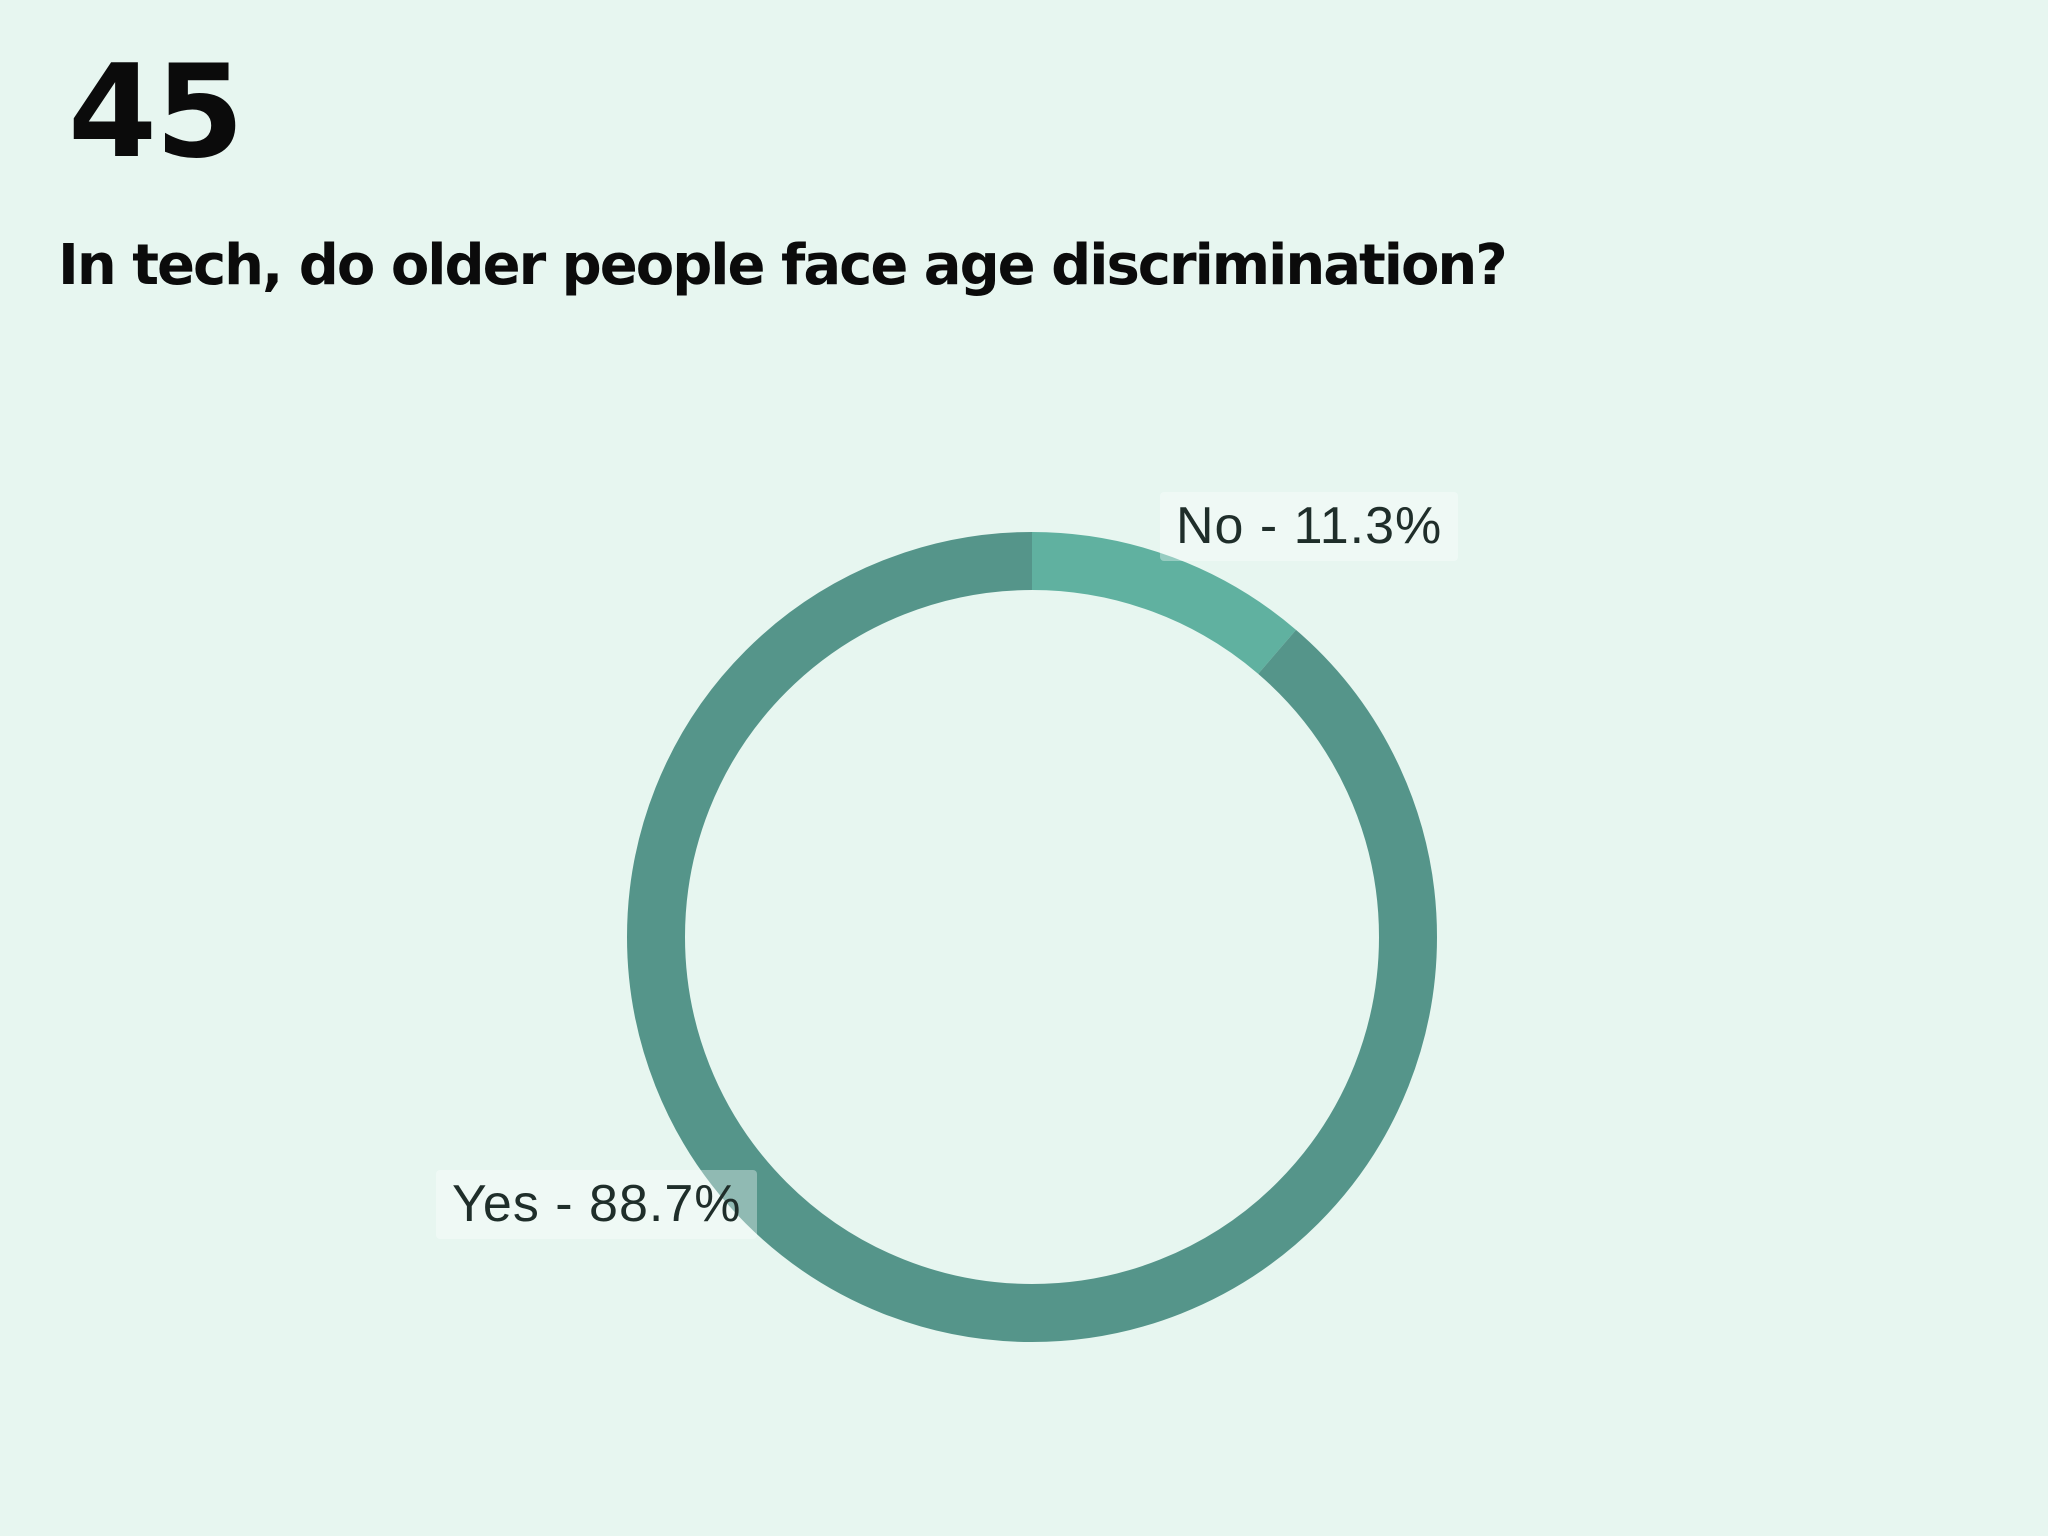  Describe the element at coordinates (1309, 527) in the screenshot. I see `slice-label-no: No - 11.3%` at that location.